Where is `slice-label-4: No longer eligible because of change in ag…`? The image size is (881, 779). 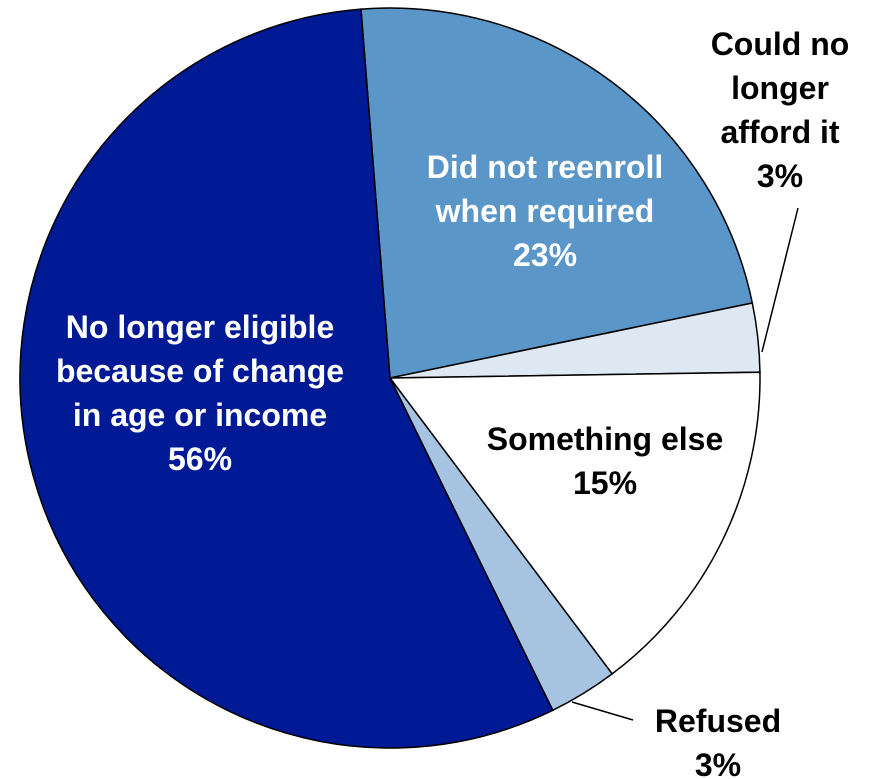
slice-label-4: No longer eligible because of change in ag… is located at coordinates (200, 393).